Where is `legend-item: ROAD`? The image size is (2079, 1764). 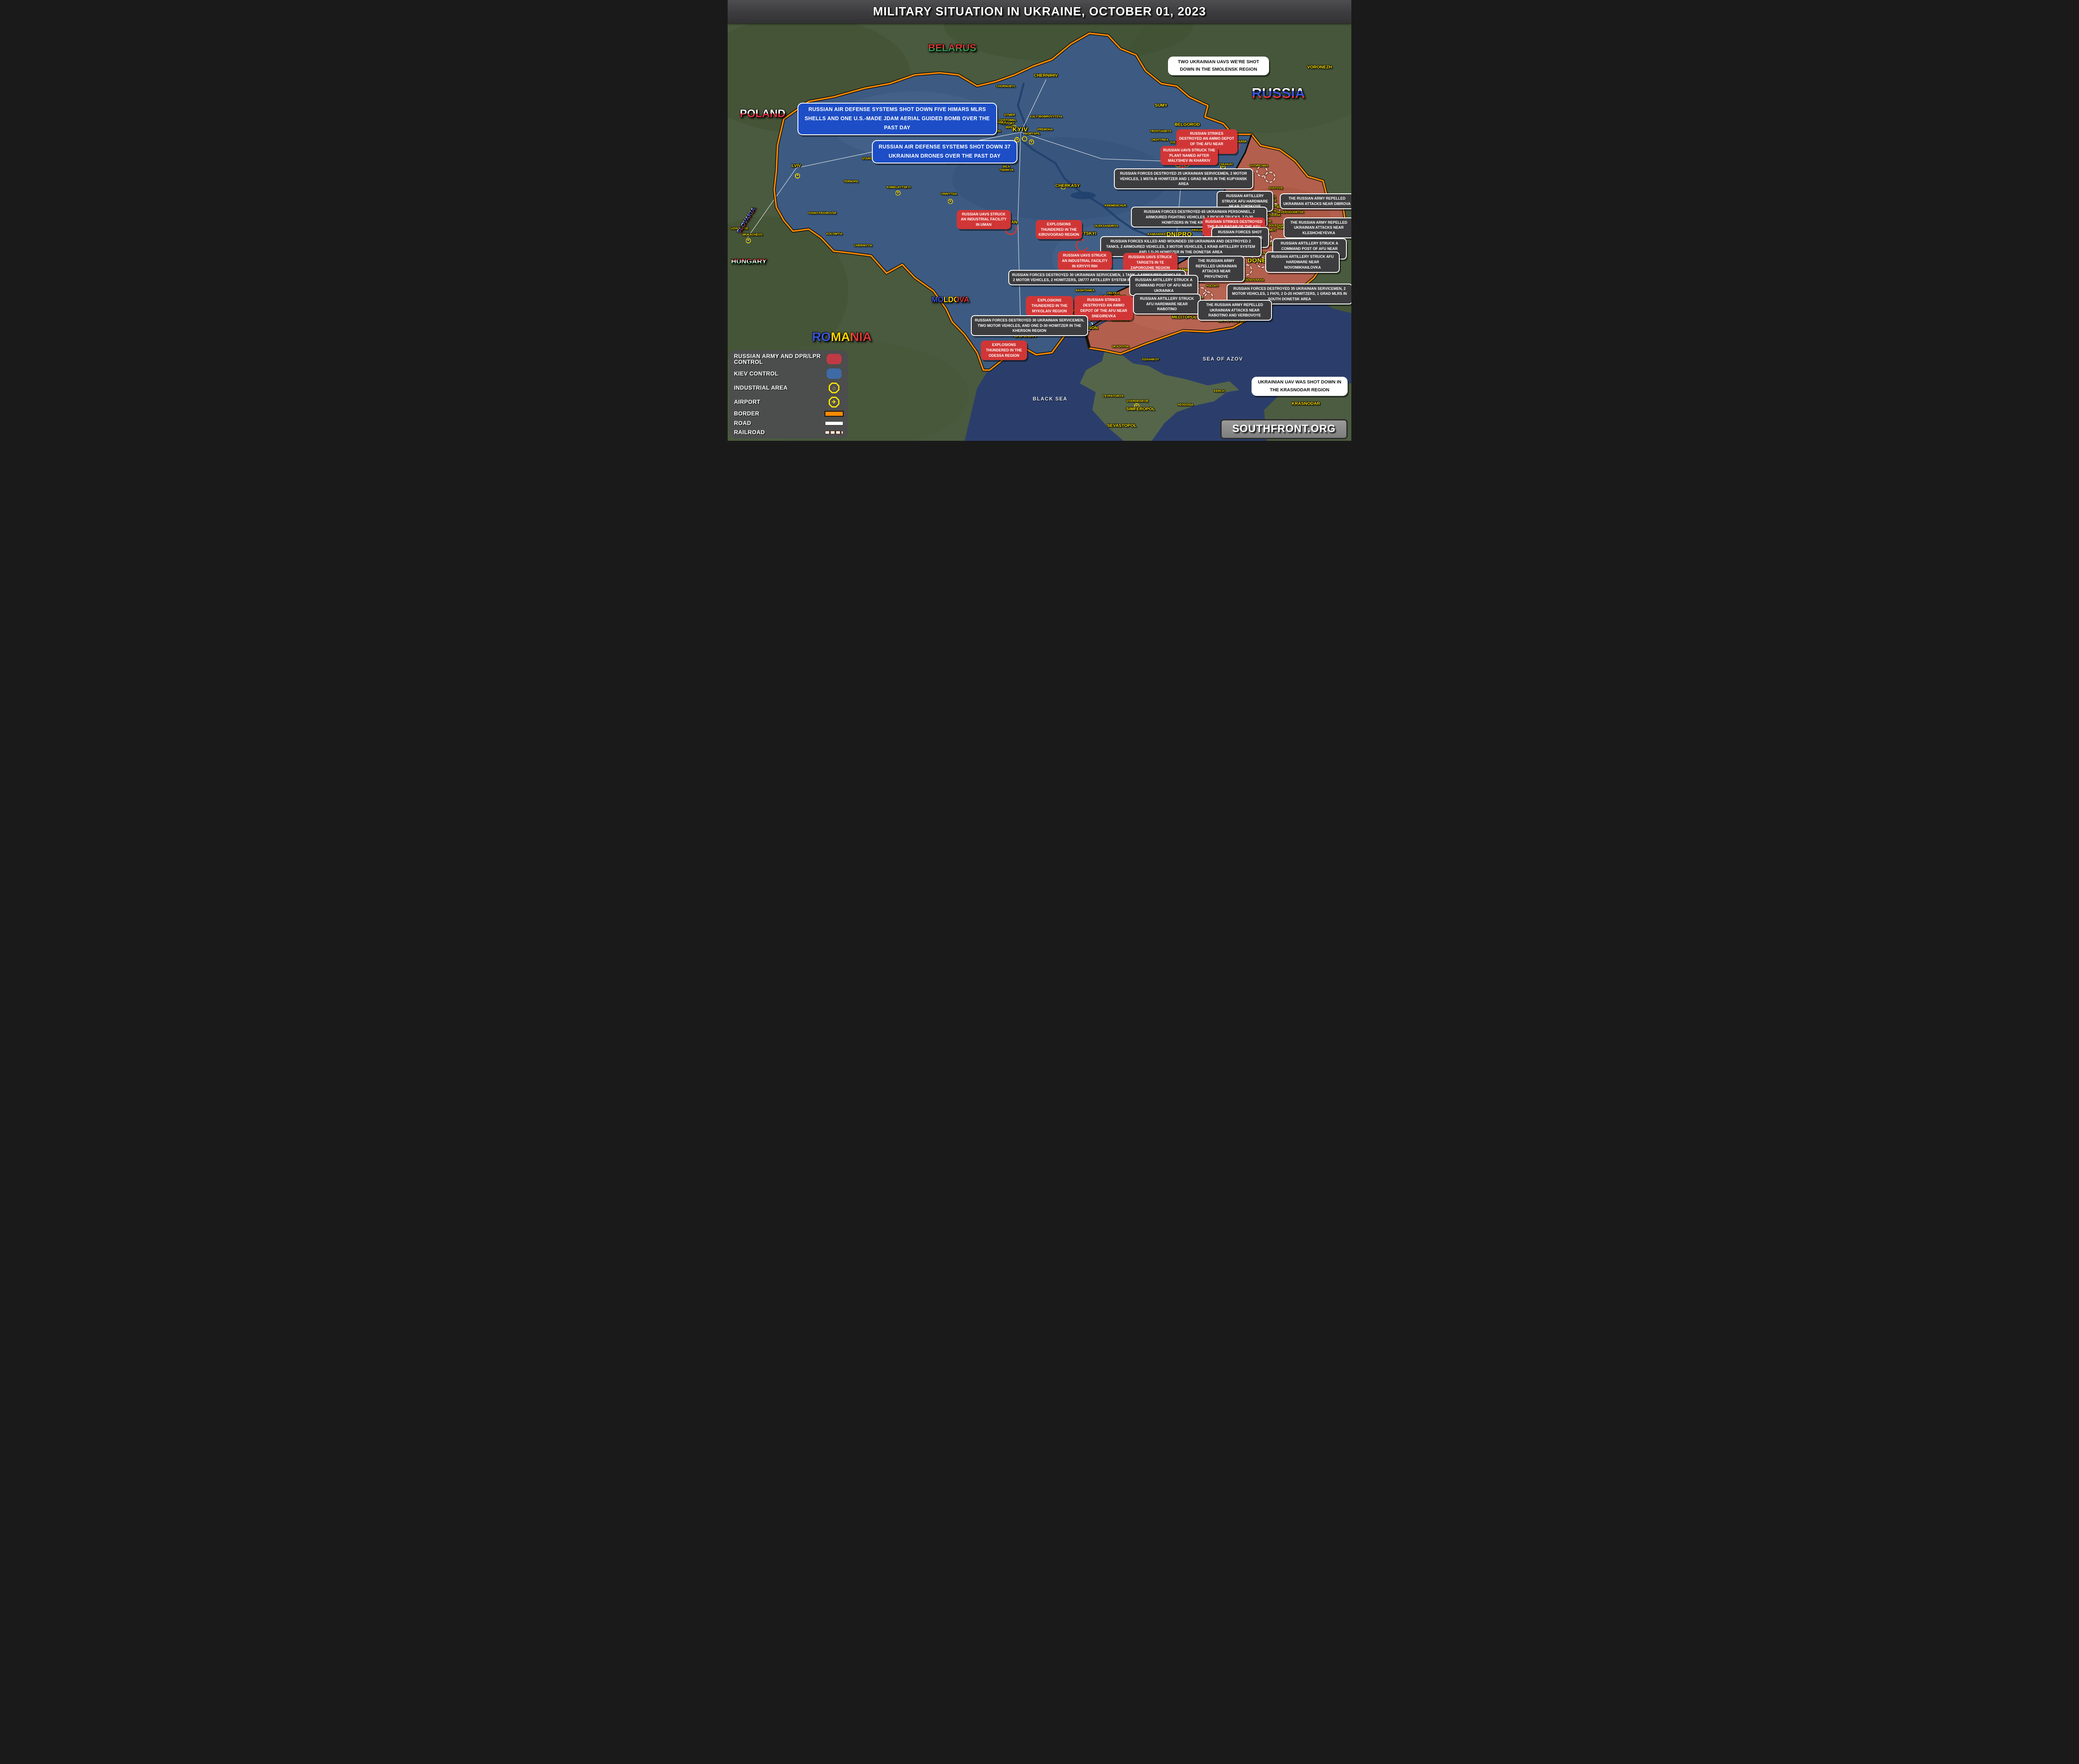 legend-item: ROAD is located at coordinates (789, 423).